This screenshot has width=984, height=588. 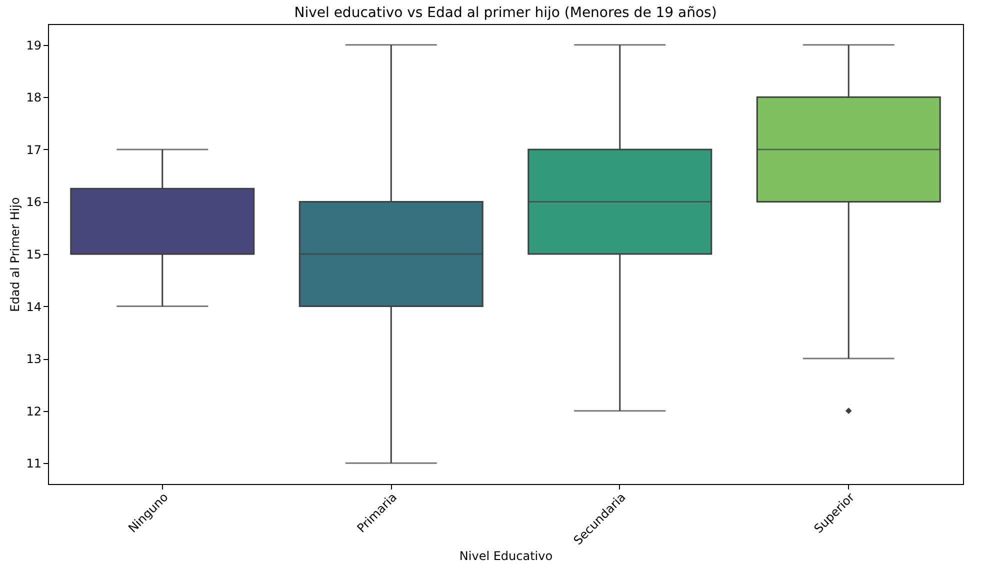 What do you see at coordinates (34, 255) in the screenshot?
I see `y-tick-label: 15` at bounding box center [34, 255].